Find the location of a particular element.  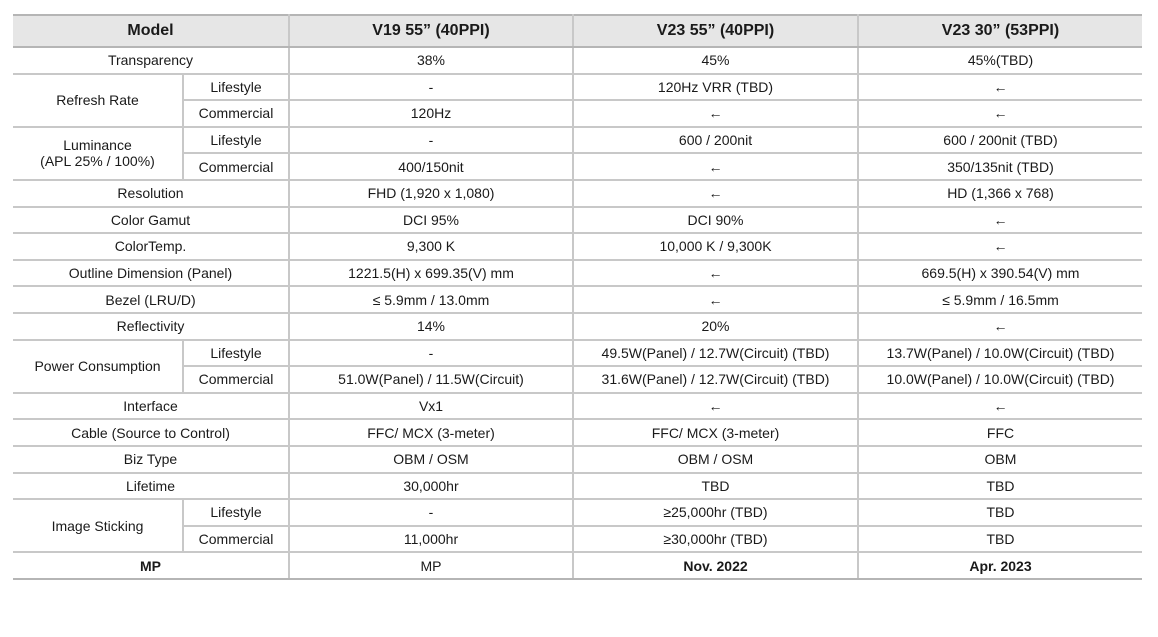

cell-value: 49.5W(Panel) / 12.7W(Circuit) (TBD) is located at coordinates (715, 353).